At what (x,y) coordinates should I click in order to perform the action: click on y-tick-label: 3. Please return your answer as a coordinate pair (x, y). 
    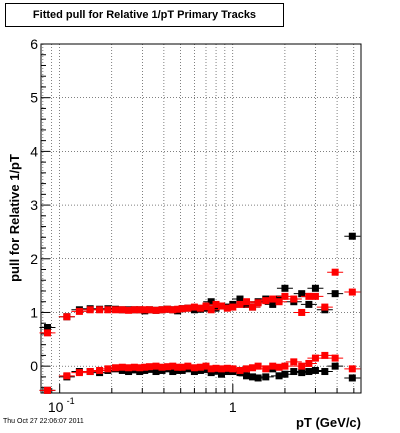
    Looking at the image, I should click on (34, 205).